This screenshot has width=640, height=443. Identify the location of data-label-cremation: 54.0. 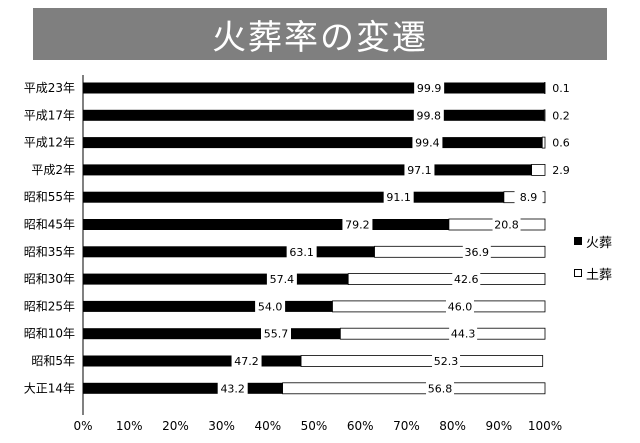
(270, 306).